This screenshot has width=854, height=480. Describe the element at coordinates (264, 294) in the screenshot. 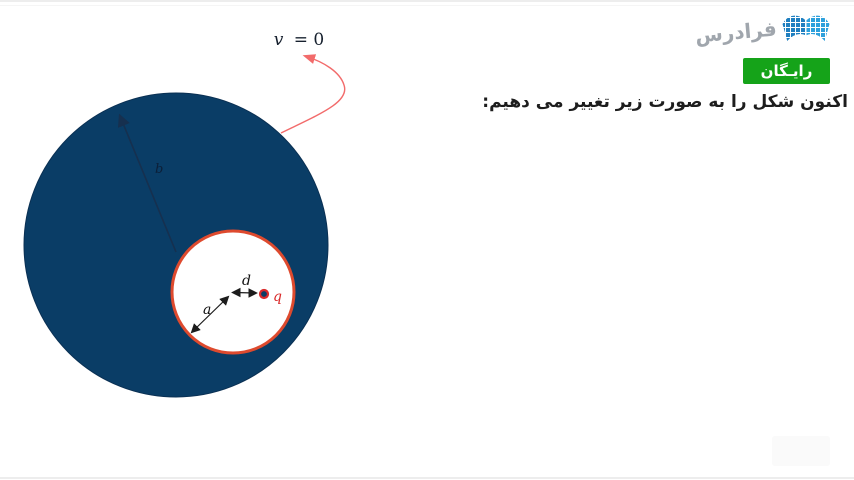

I see `point-charge-dot` at that location.